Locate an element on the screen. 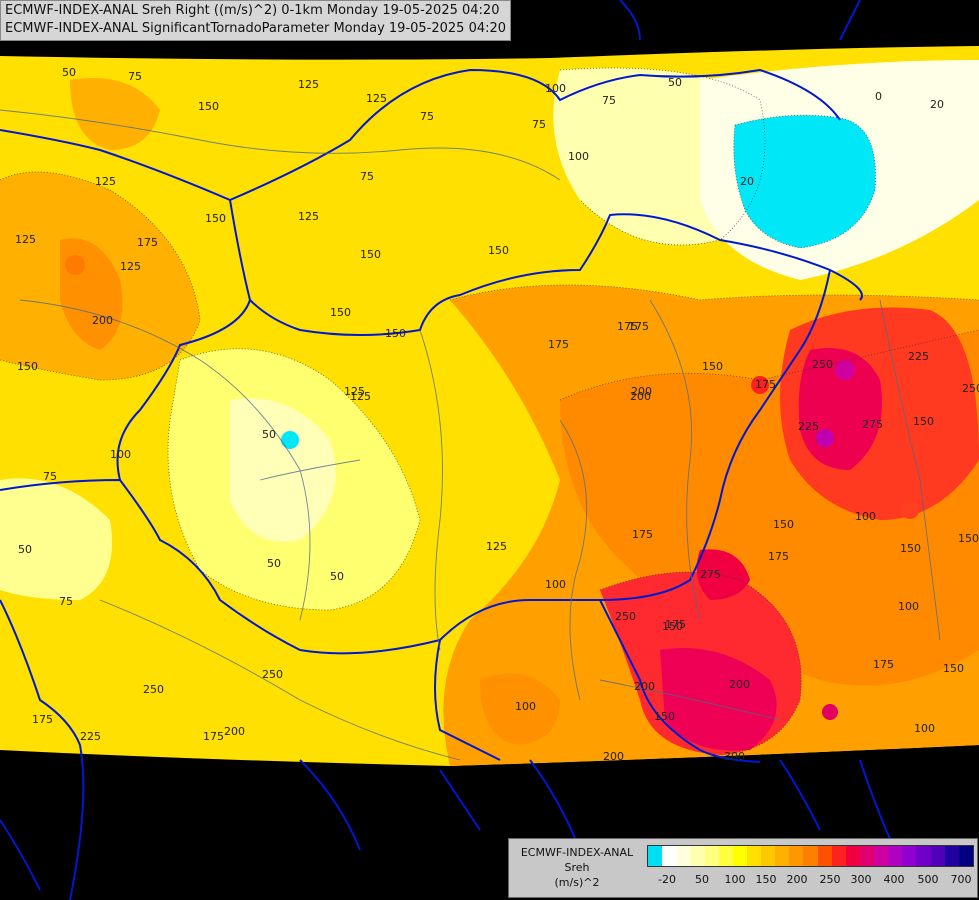 The height and width of the screenshot is (900, 979). zone-cyan-center is located at coordinates (290, 440).